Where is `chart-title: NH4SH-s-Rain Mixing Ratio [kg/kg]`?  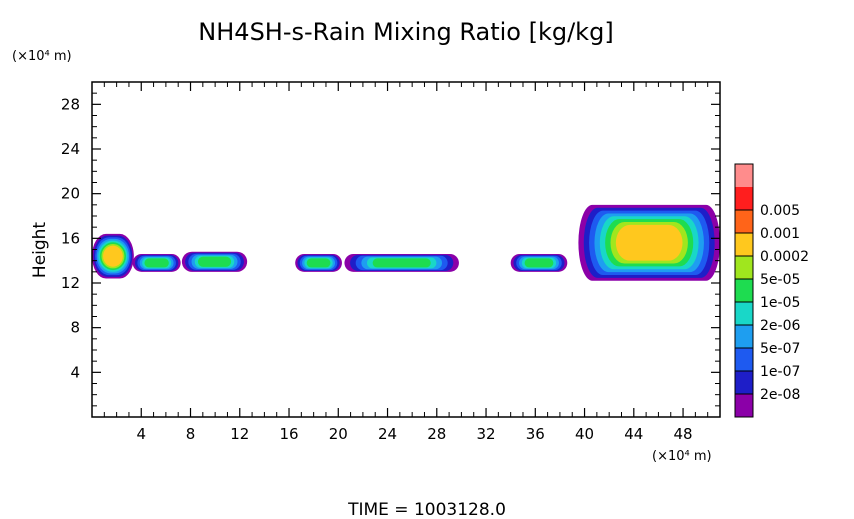 chart-title: NH4SH-s-Rain Mixing Ratio [kg/kg] is located at coordinates (405, 32).